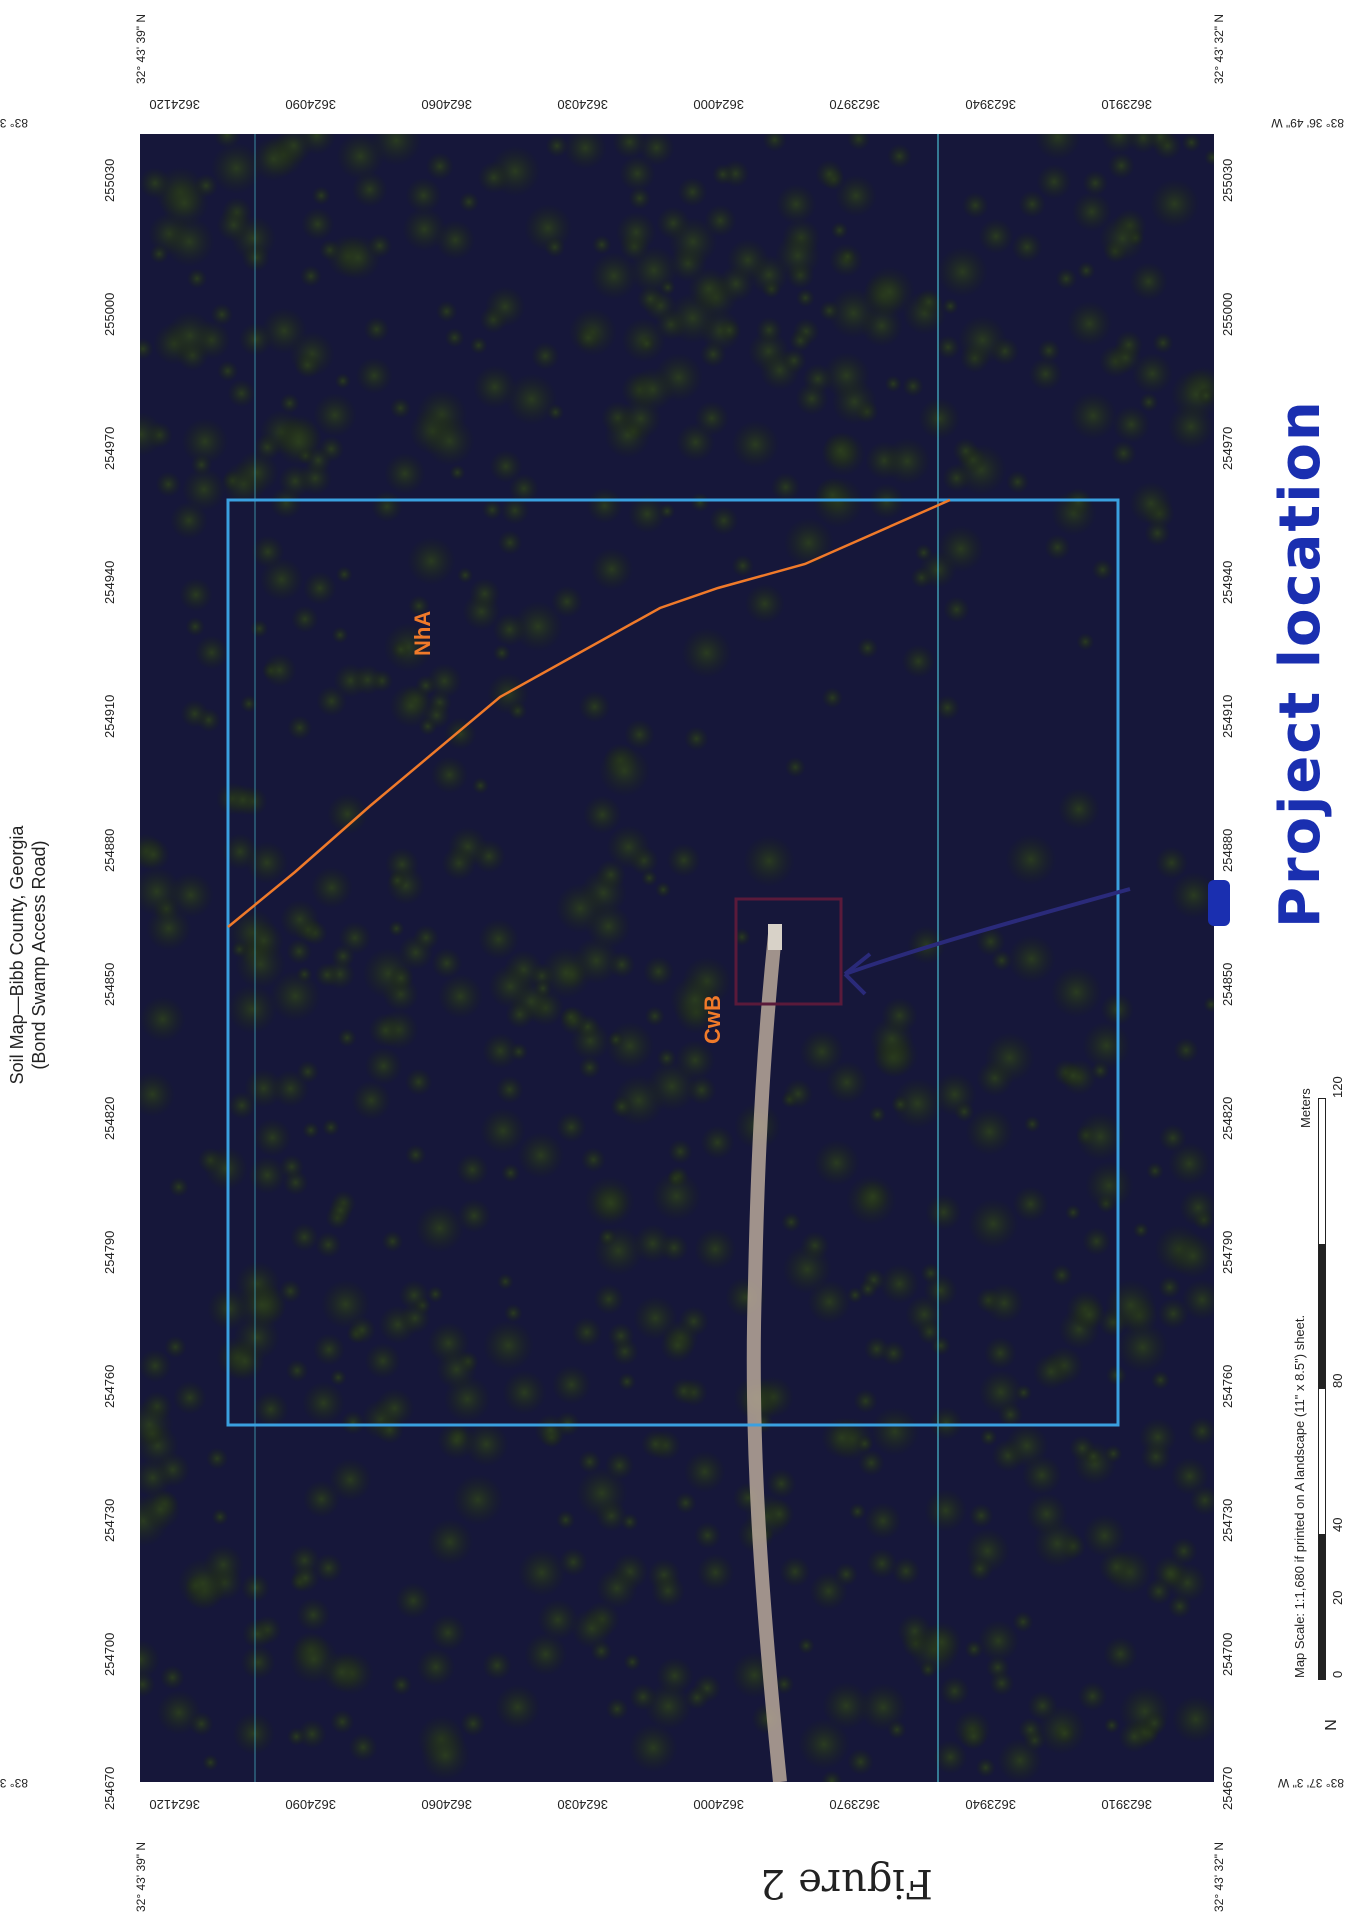  Describe the element at coordinates (422, 633) in the screenshot. I see `soil-unit-label-nha: NhA` at that location.